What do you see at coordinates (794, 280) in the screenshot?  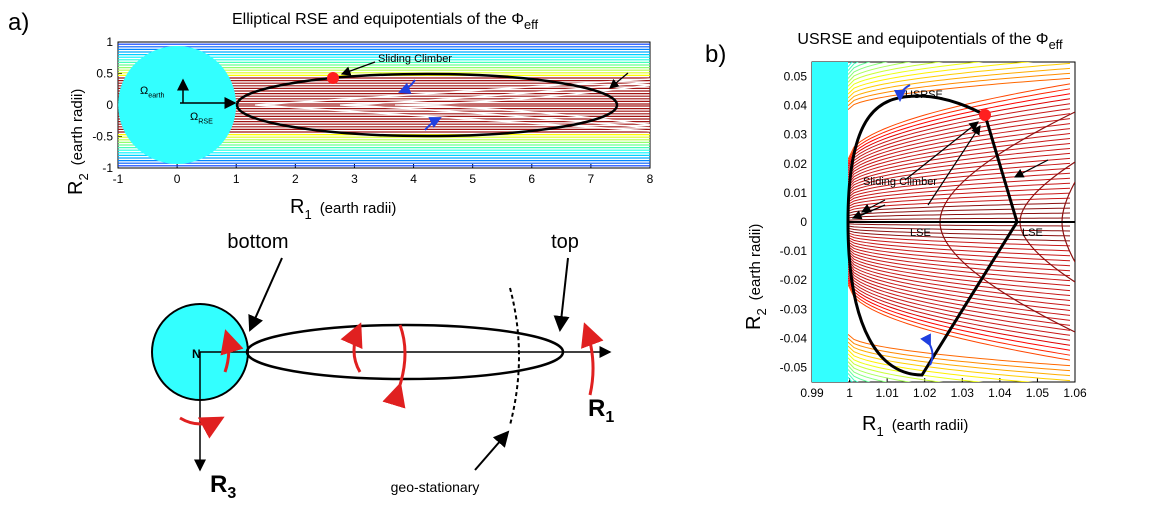 I see `y-tick-label: -0.02` at bounding box center [794, 280].